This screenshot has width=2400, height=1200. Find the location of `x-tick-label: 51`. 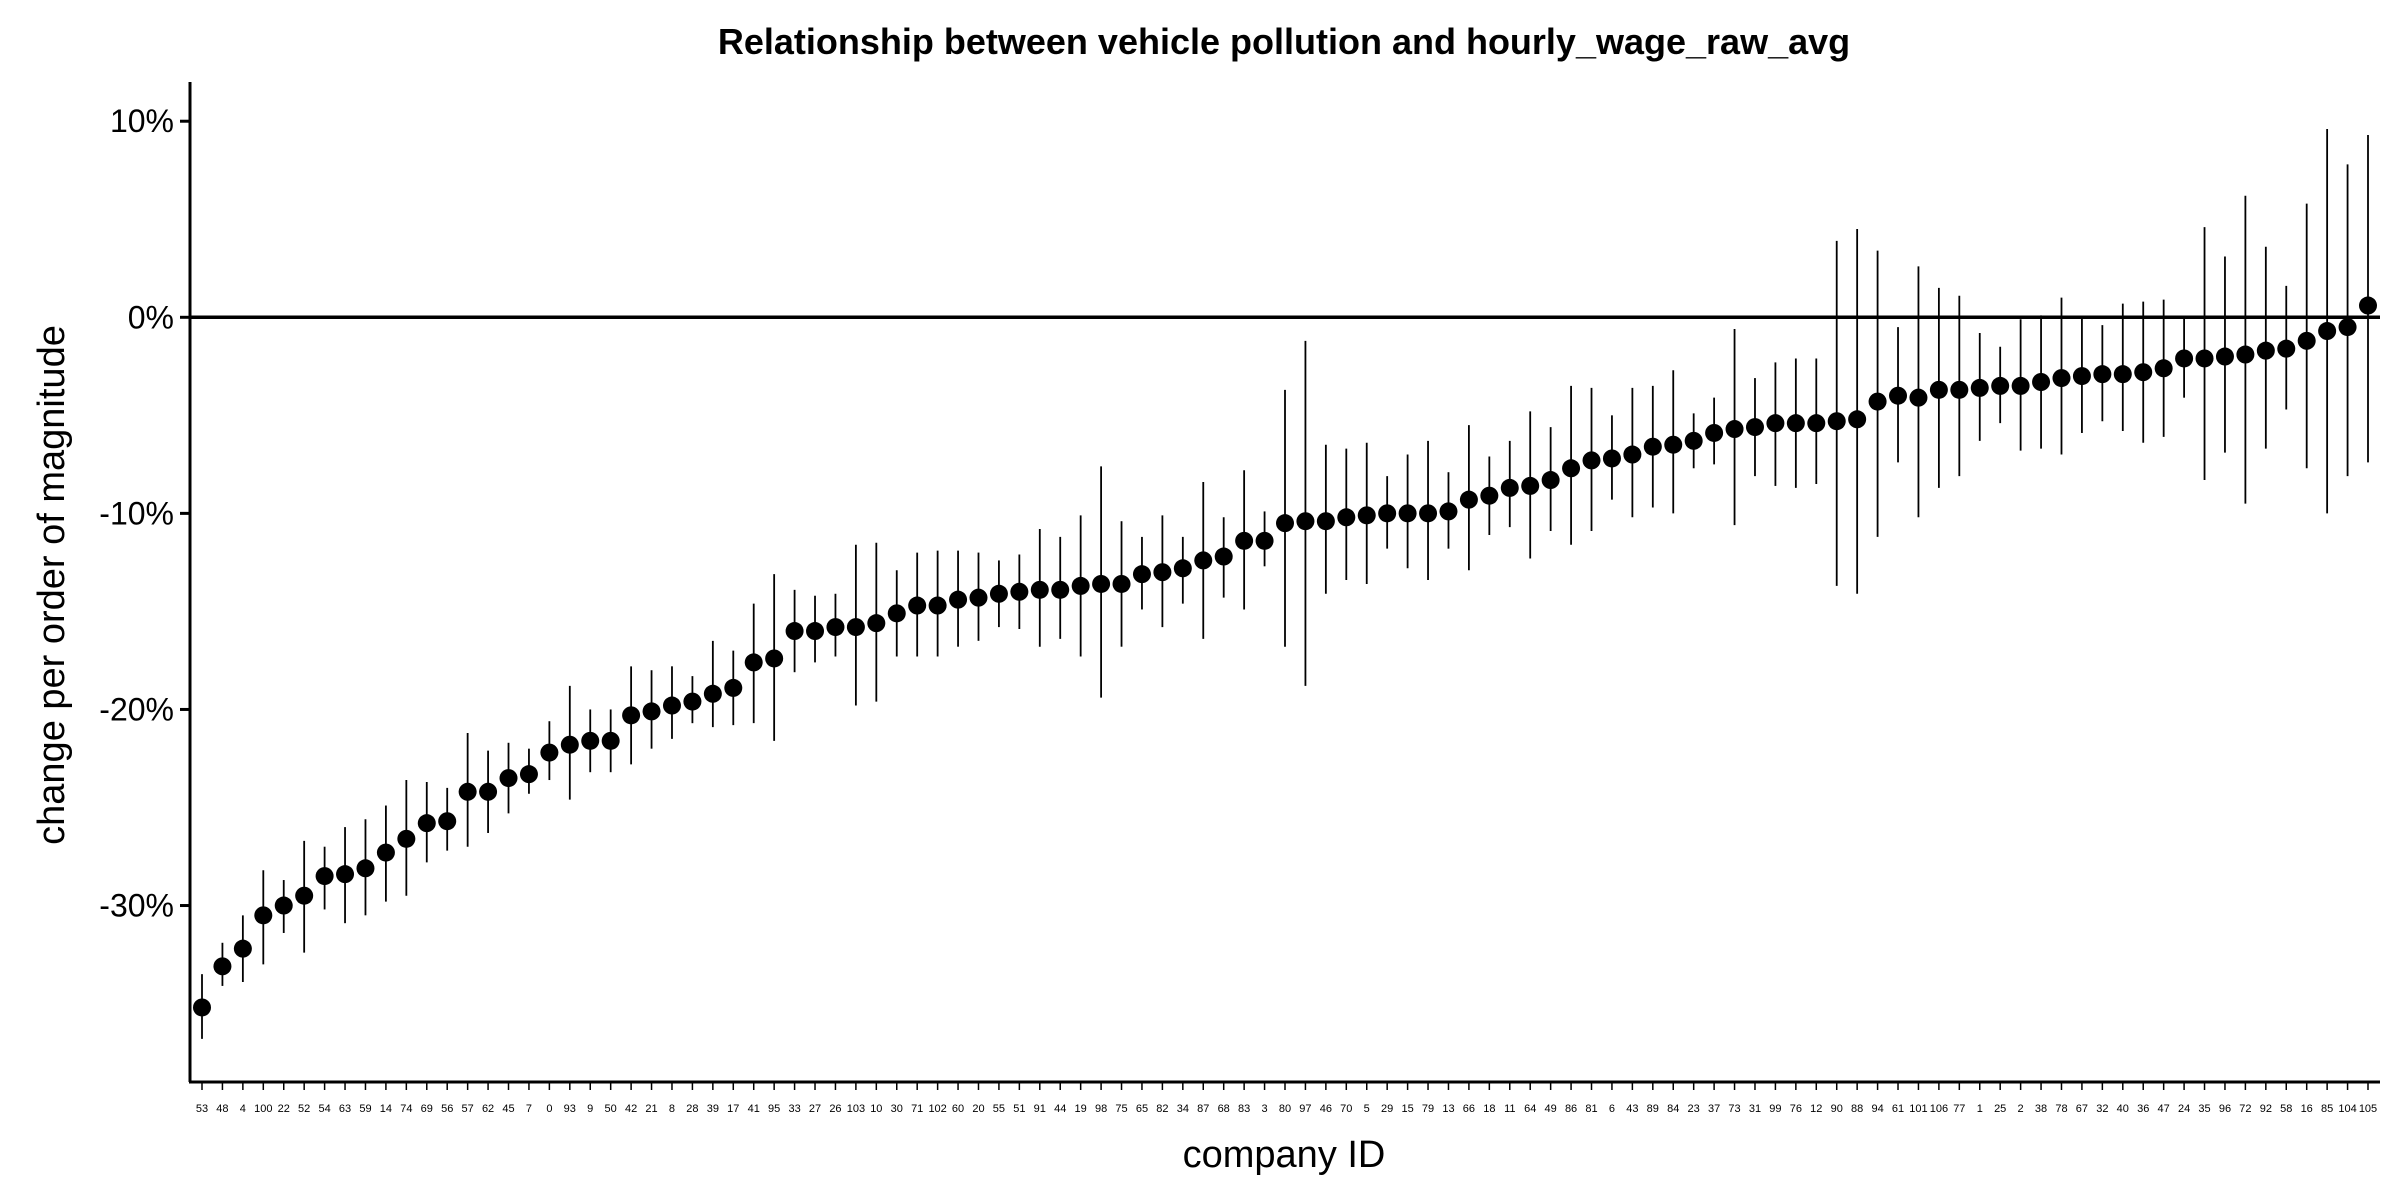

x-tick-label: 51 is located at coordinates (1019, 1109).